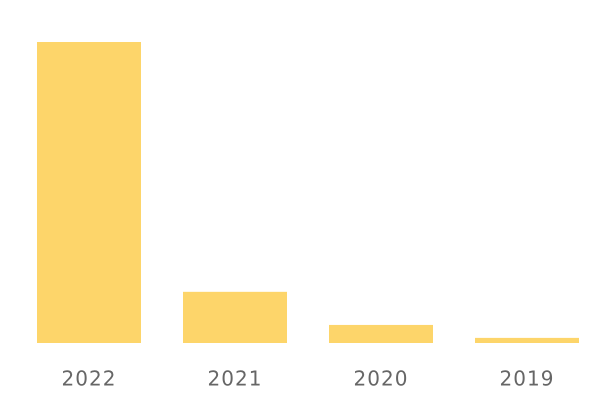 Image resolution: width=600 pixels, height=400 pixels. Describe the element at coordinates (235, 379) in the screenshot. I see `x-tick-label: 2021` at that location.